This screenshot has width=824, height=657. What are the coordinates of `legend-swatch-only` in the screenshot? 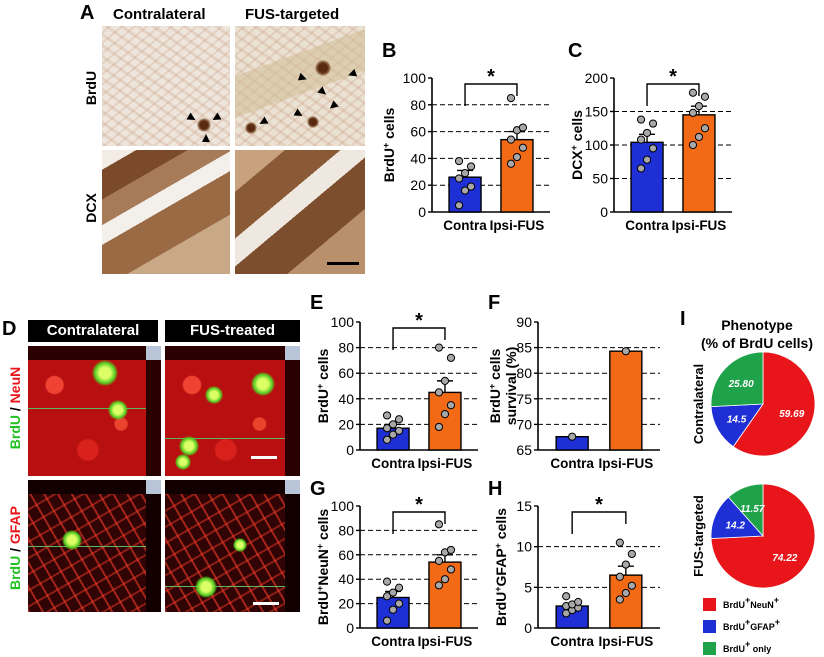 It's located at (709, 648).